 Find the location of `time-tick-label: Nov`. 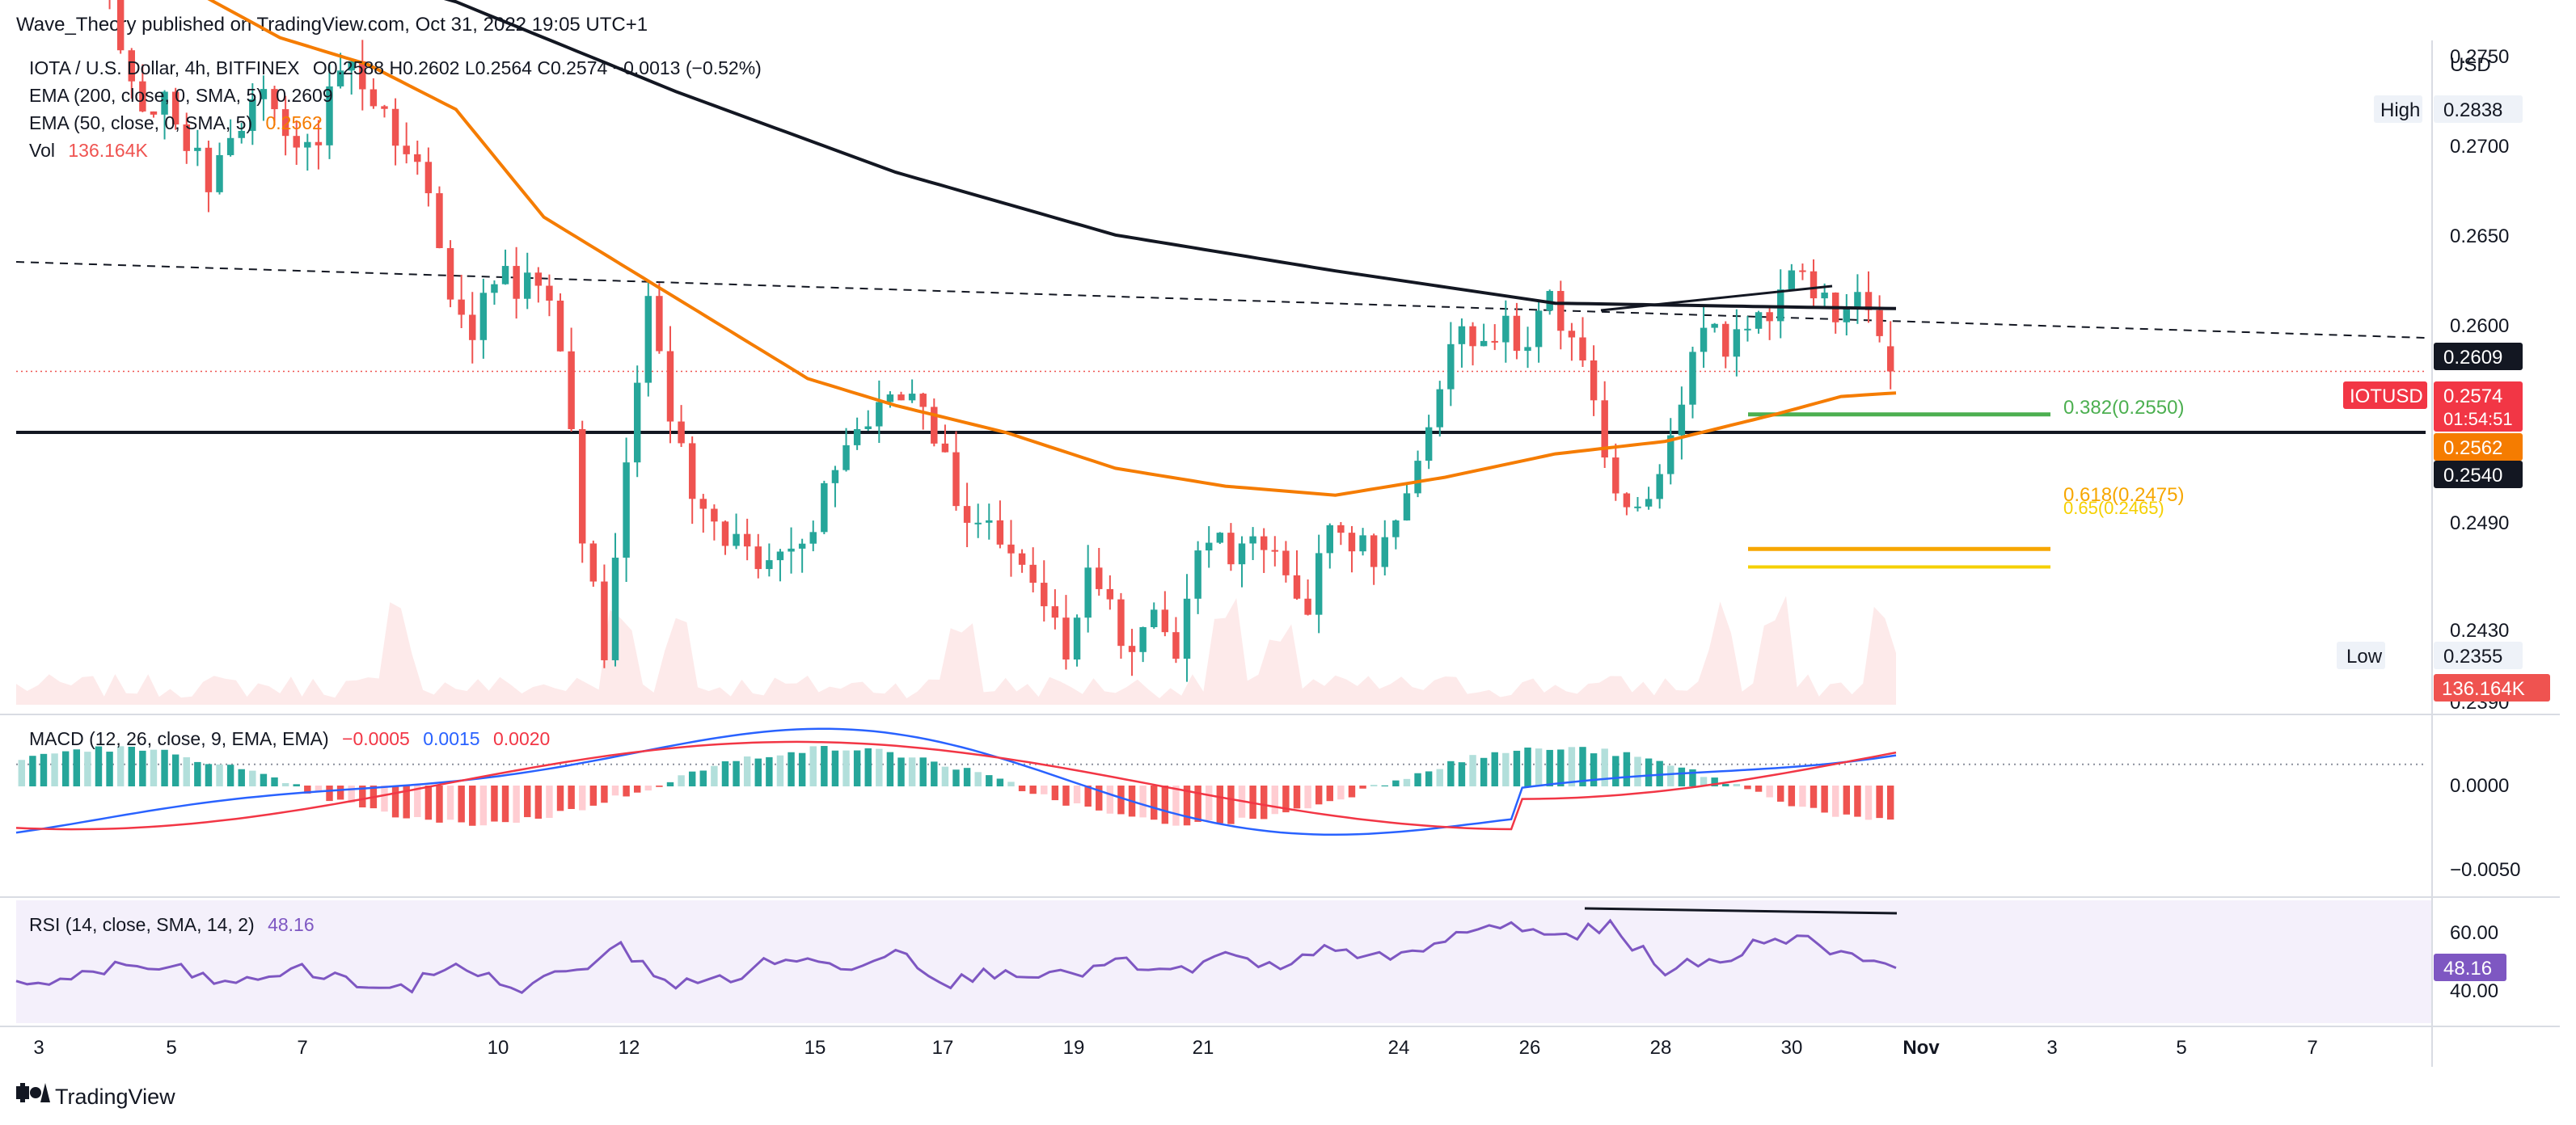

time-tick-label: Nov is located at coordinates (1921, 1048).